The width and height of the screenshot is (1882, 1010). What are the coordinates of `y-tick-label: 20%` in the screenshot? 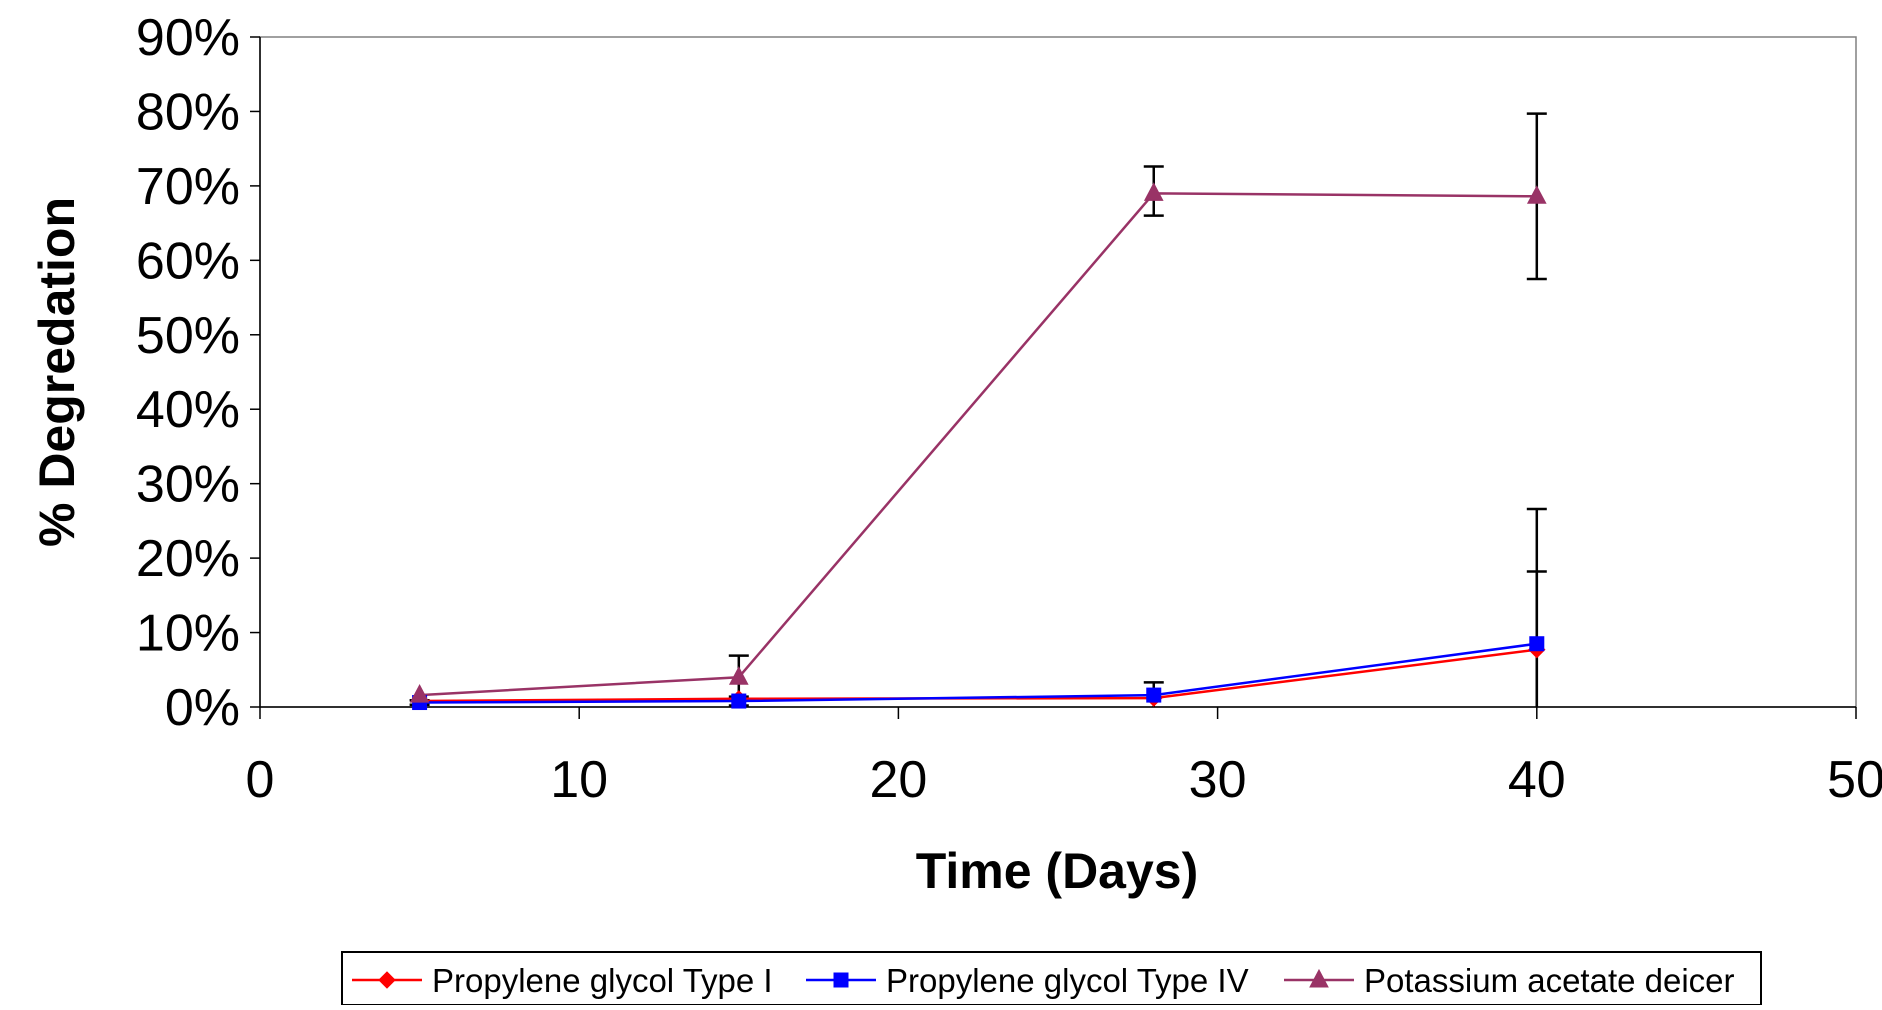 It's located at (188, 559).